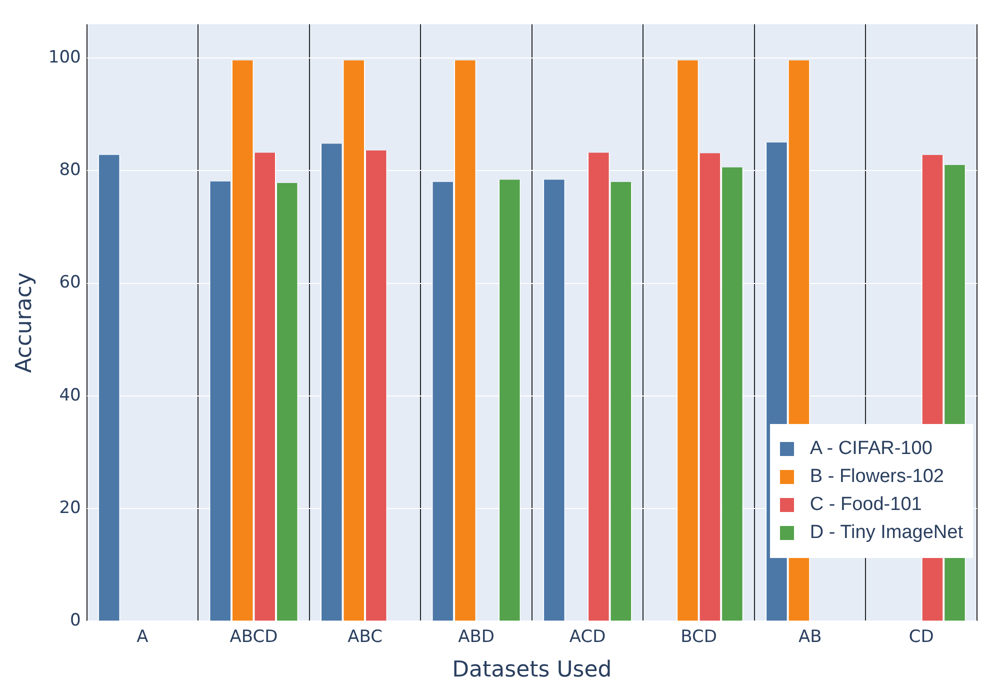 The image size is (989, 688). Describe the element at coordinates (886, 533) in the screenshot. I see `legend-label: D - Tiny ImageNet` at that location.